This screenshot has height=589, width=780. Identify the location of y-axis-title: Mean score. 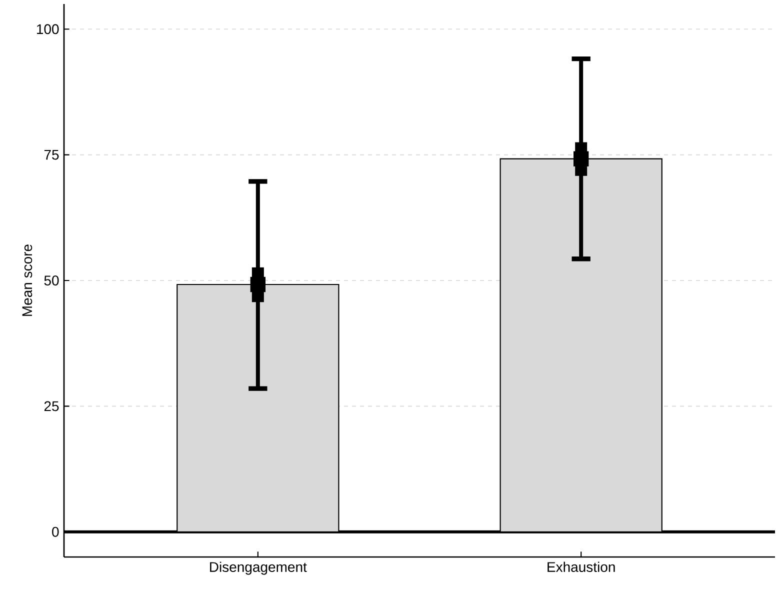
(27, 280).